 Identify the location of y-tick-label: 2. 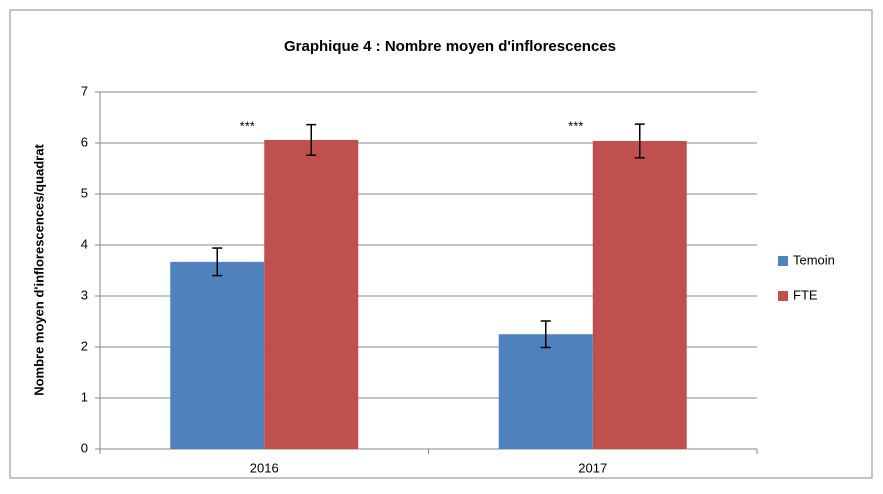
(84, 345).